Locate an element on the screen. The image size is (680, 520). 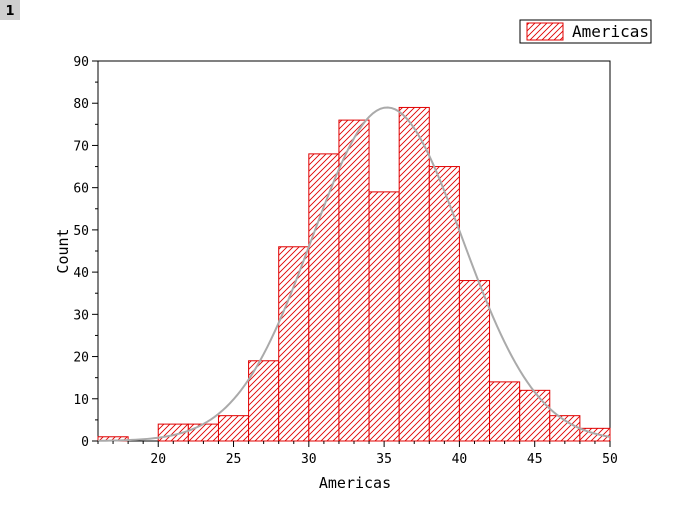
badge-bg is located at coordinates (10, 10).